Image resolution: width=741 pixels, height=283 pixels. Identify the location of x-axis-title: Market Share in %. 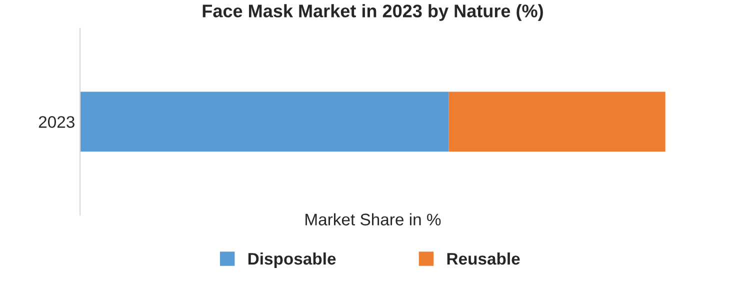
(373, 219).